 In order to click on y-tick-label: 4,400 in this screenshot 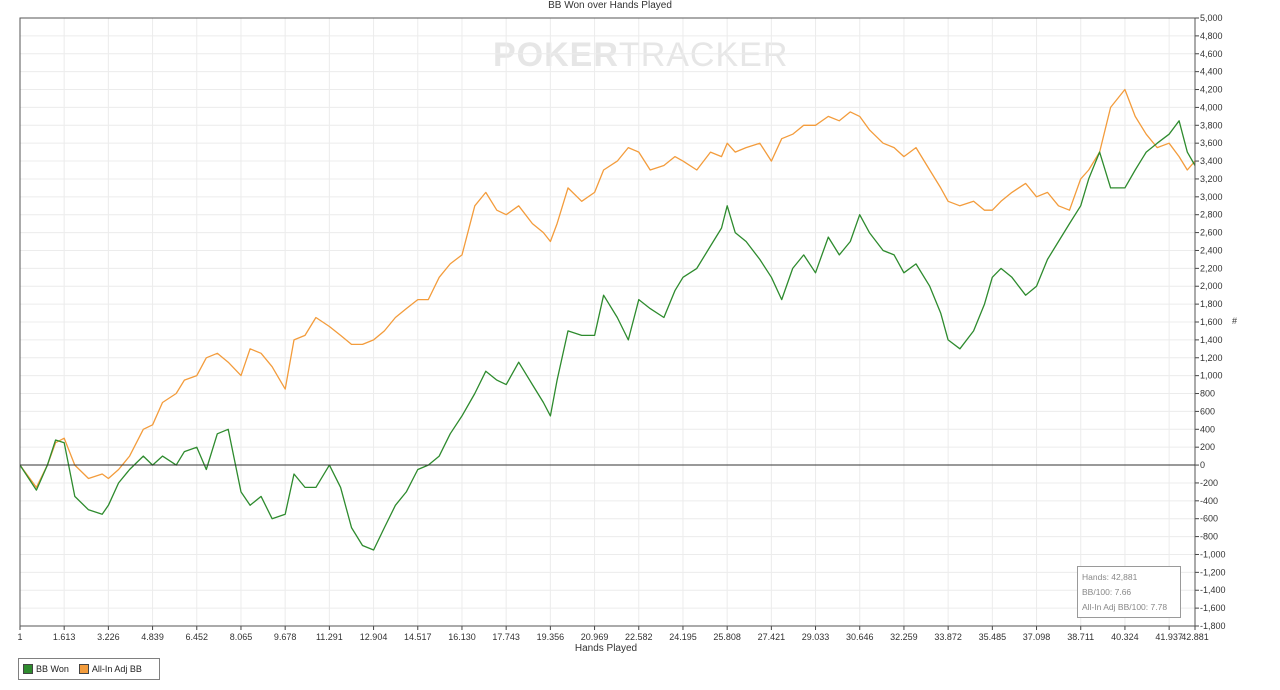, I will do `click(1211, 72)`.